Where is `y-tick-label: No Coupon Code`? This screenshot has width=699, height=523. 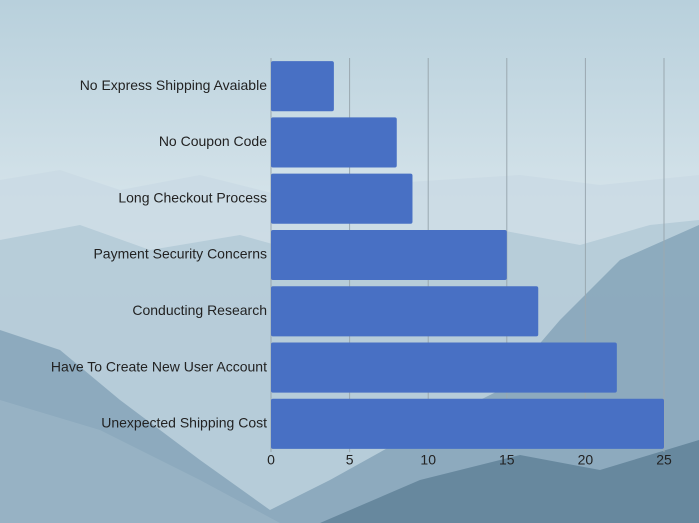 y-tick-label: No Coupon Code is located at coordinates (213, 141).